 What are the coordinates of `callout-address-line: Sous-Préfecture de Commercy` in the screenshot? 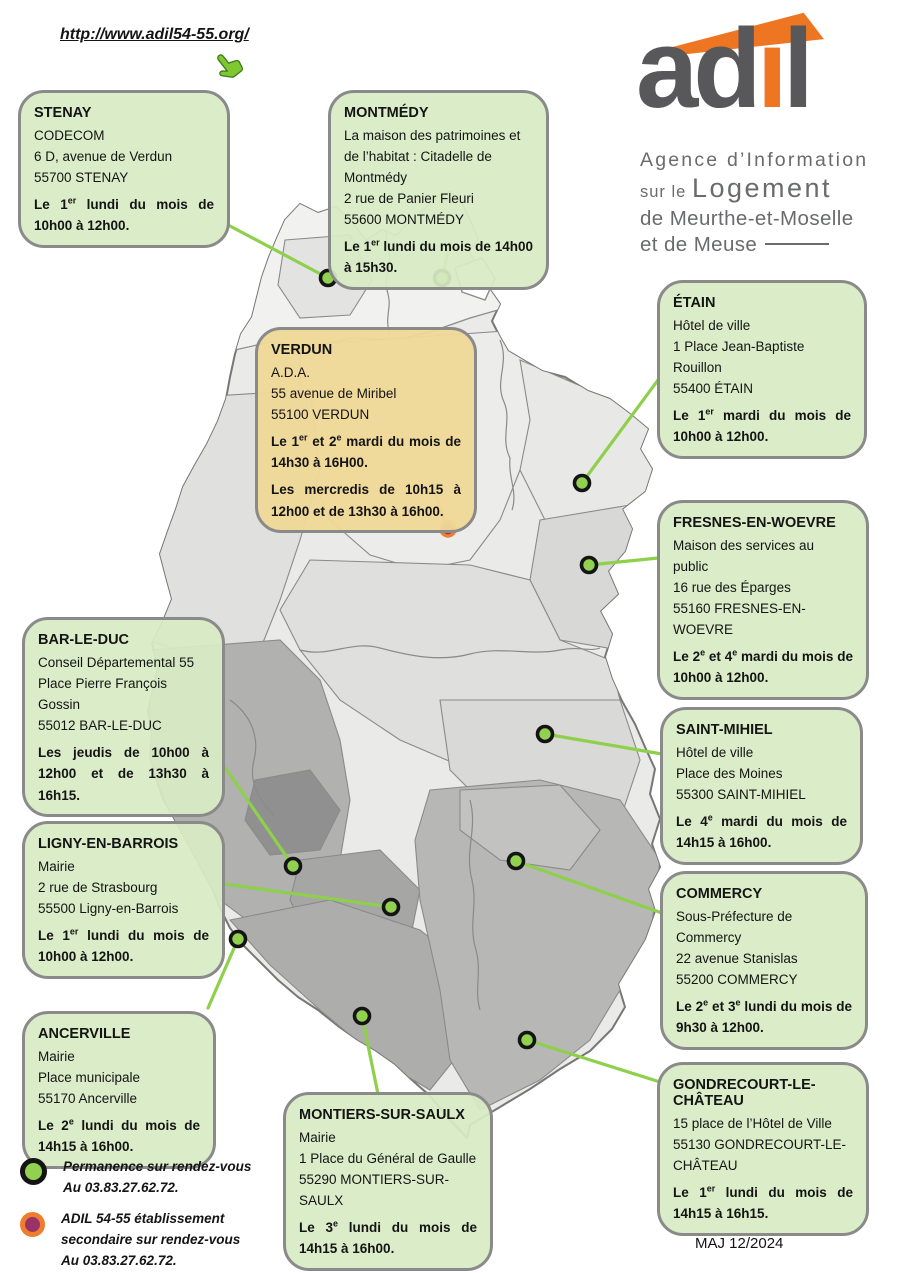 It's located at (734, 927).